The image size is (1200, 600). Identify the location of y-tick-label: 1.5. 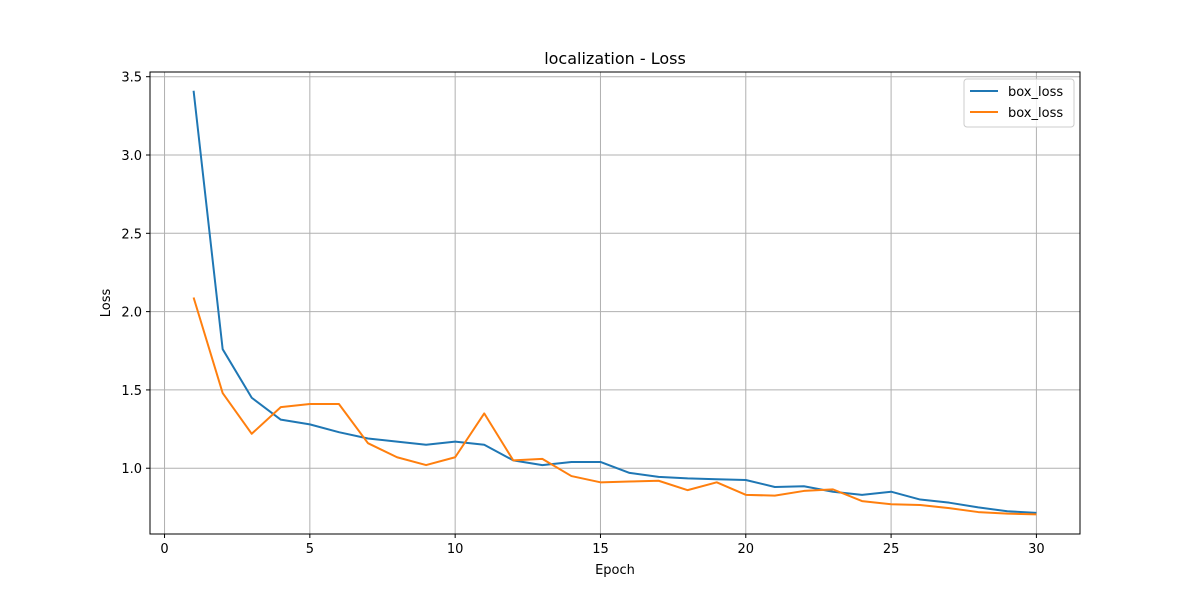
(131, 391).